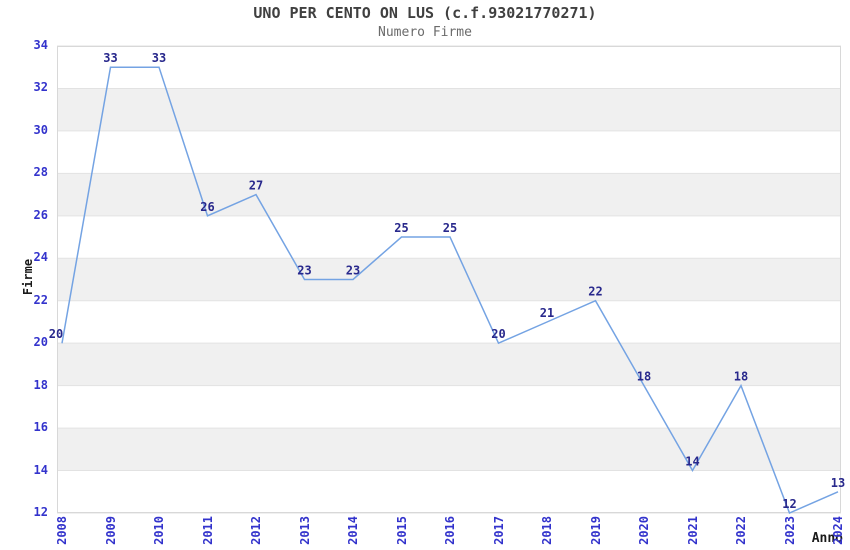  I want to click on data-label: 27, so click(256, 186).